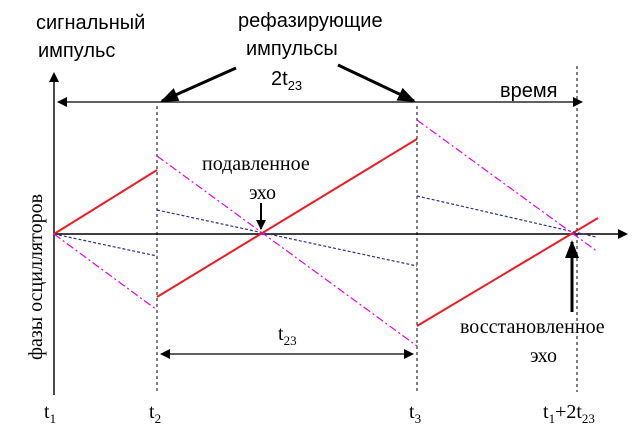 This screenshot has height=432, width=644. What do you see at coordinates (376, 83) in the screenshot?
I see `refocus-arrow-right` at bounding box center [376, 83].